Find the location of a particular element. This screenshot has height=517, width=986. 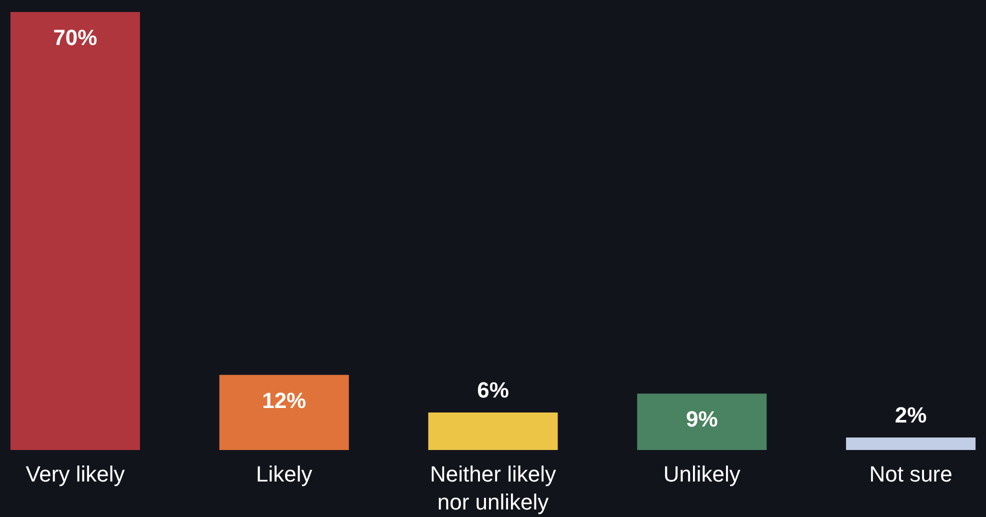

x-tick-label: Very likely is located at coordinates (75, 474).